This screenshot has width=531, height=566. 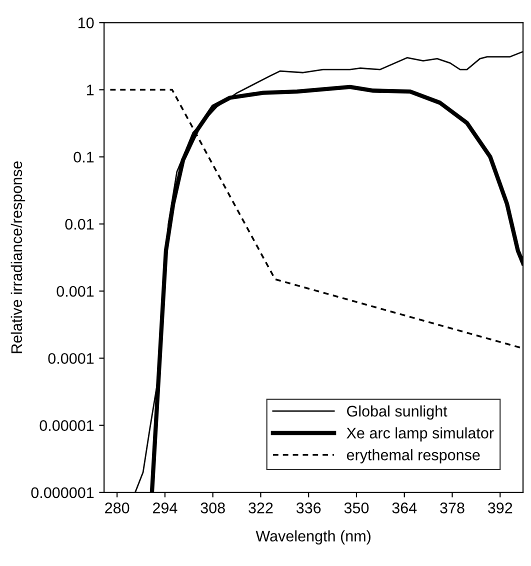 What do you see at coordinates (420, 434) in the screenshot?
I see `legend-label: Xe arc lamp simulator` at bounding box center [420, 434].